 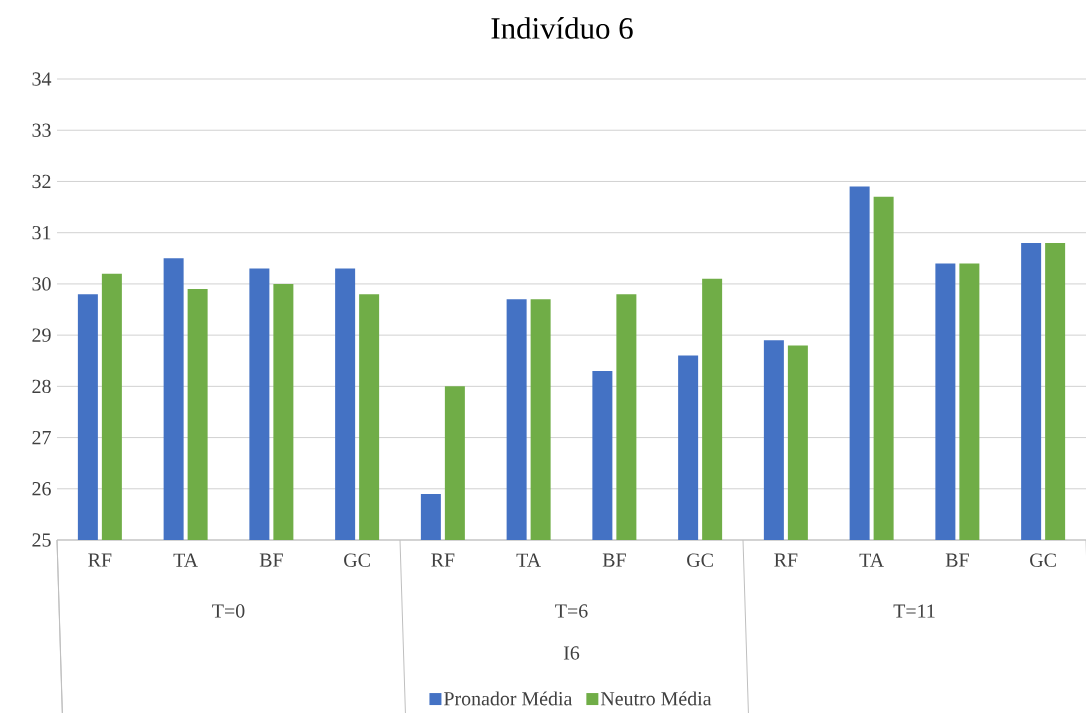 What do you see at coordinates (41, 489) in the screenshot?
I see `y-tick-label: 26` at bounding box center [41, 489].